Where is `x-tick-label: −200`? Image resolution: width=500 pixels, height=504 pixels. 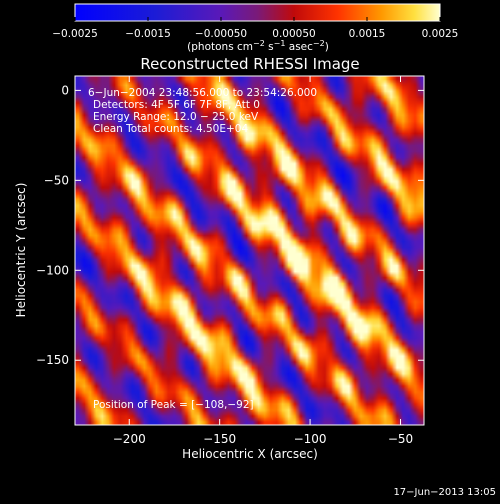 x-tick-label: −200 is located at coordinates (129, 439).